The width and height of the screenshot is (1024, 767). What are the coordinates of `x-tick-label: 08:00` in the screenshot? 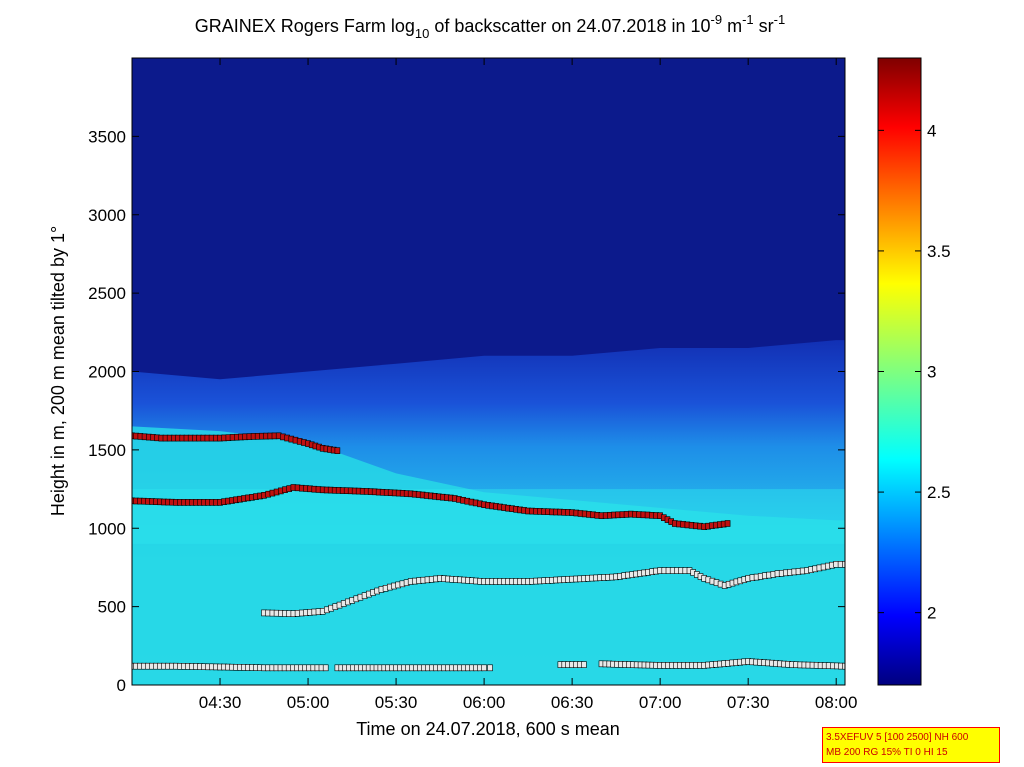 It's located at (836, 702).